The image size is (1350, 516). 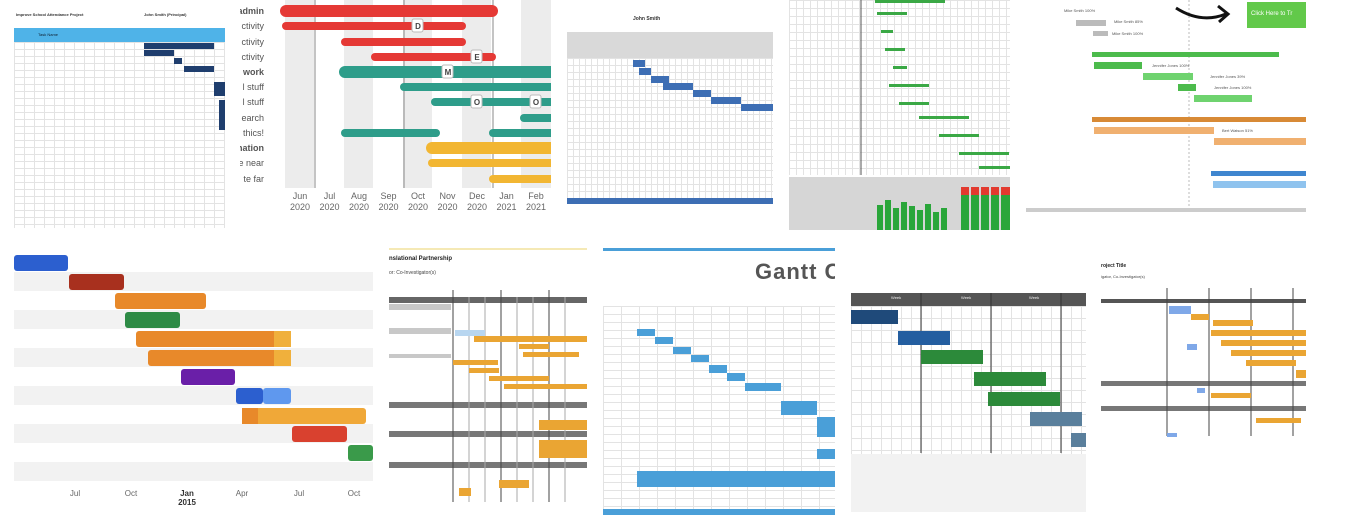 What do you see at coordinates (418, 26) in the screenshot?
I see `marker-label: D` at bounding box center [418, 26].